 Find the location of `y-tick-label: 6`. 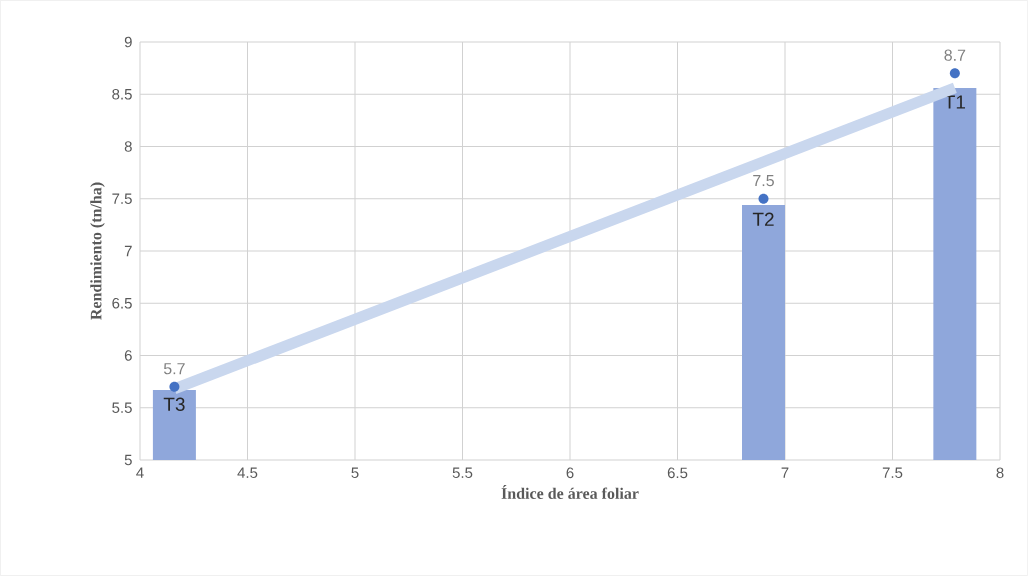

y-tick-label: 6 is located at coordinates (128, 355).